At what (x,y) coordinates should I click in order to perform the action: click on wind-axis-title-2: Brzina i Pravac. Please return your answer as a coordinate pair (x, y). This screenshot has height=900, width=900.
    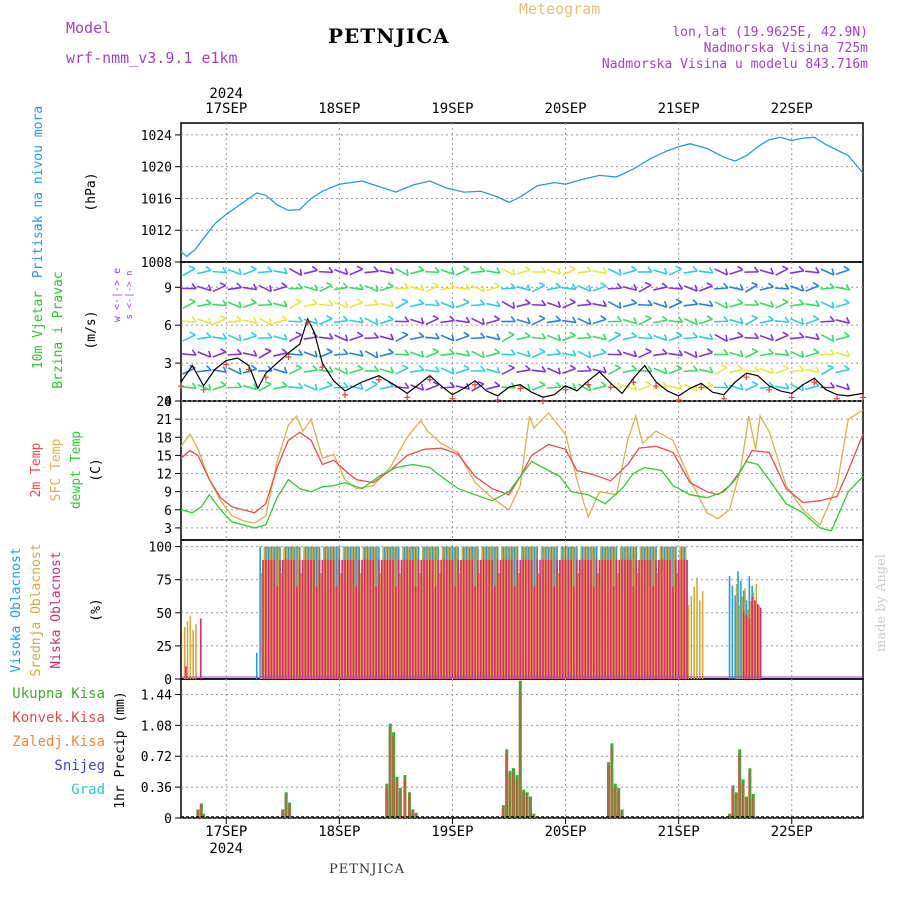
    Looking at the image, I should click on (58, 329).